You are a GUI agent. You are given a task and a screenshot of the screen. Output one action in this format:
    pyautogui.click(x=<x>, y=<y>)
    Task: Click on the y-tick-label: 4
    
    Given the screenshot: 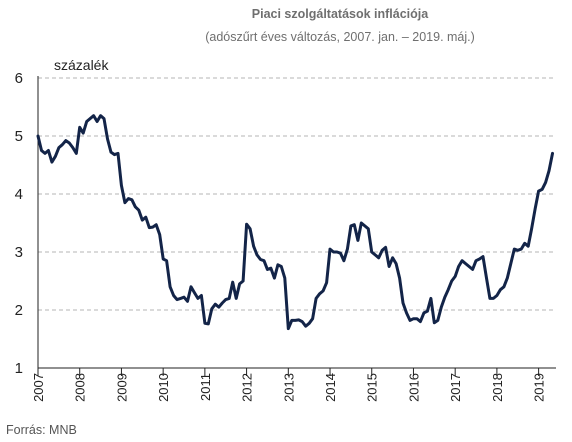 What is the action you would take?
    pyautogui.click(x=19, y=194)
    